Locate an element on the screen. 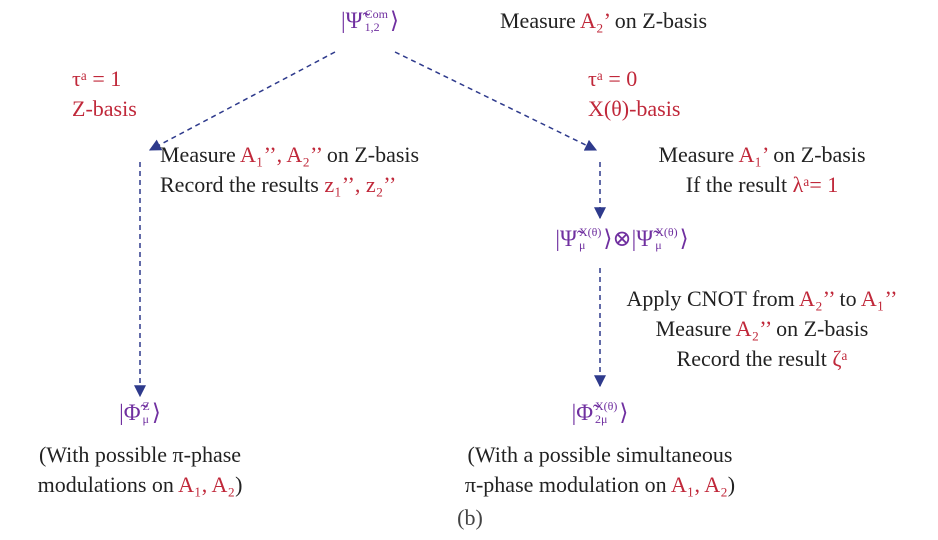  branch-condition: τᵃ = 1 Z-basis is located at coordinates (104, 94).